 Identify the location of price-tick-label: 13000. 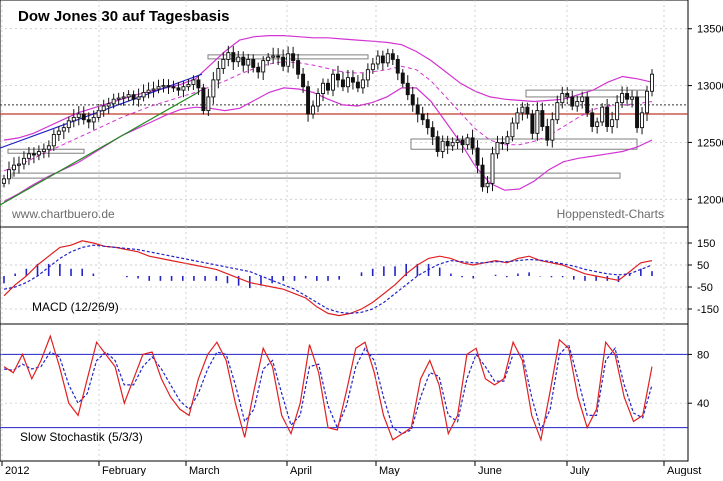
(710, 87).